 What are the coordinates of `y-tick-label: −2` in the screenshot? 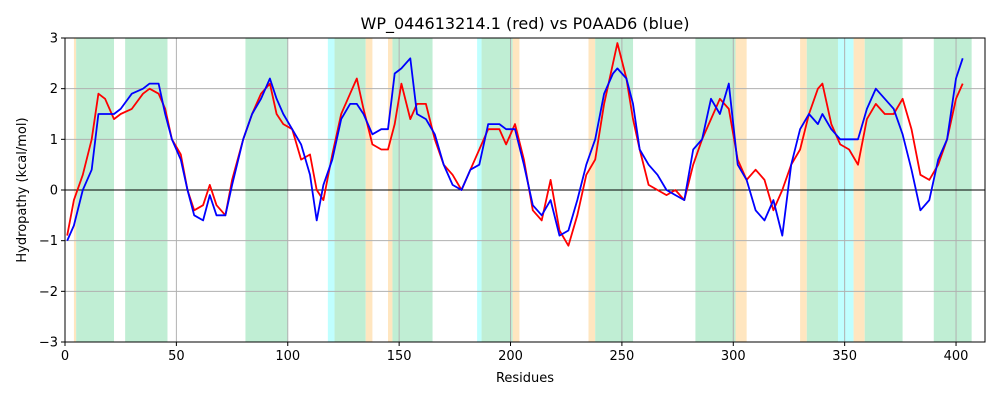 It's located at (48, 292).